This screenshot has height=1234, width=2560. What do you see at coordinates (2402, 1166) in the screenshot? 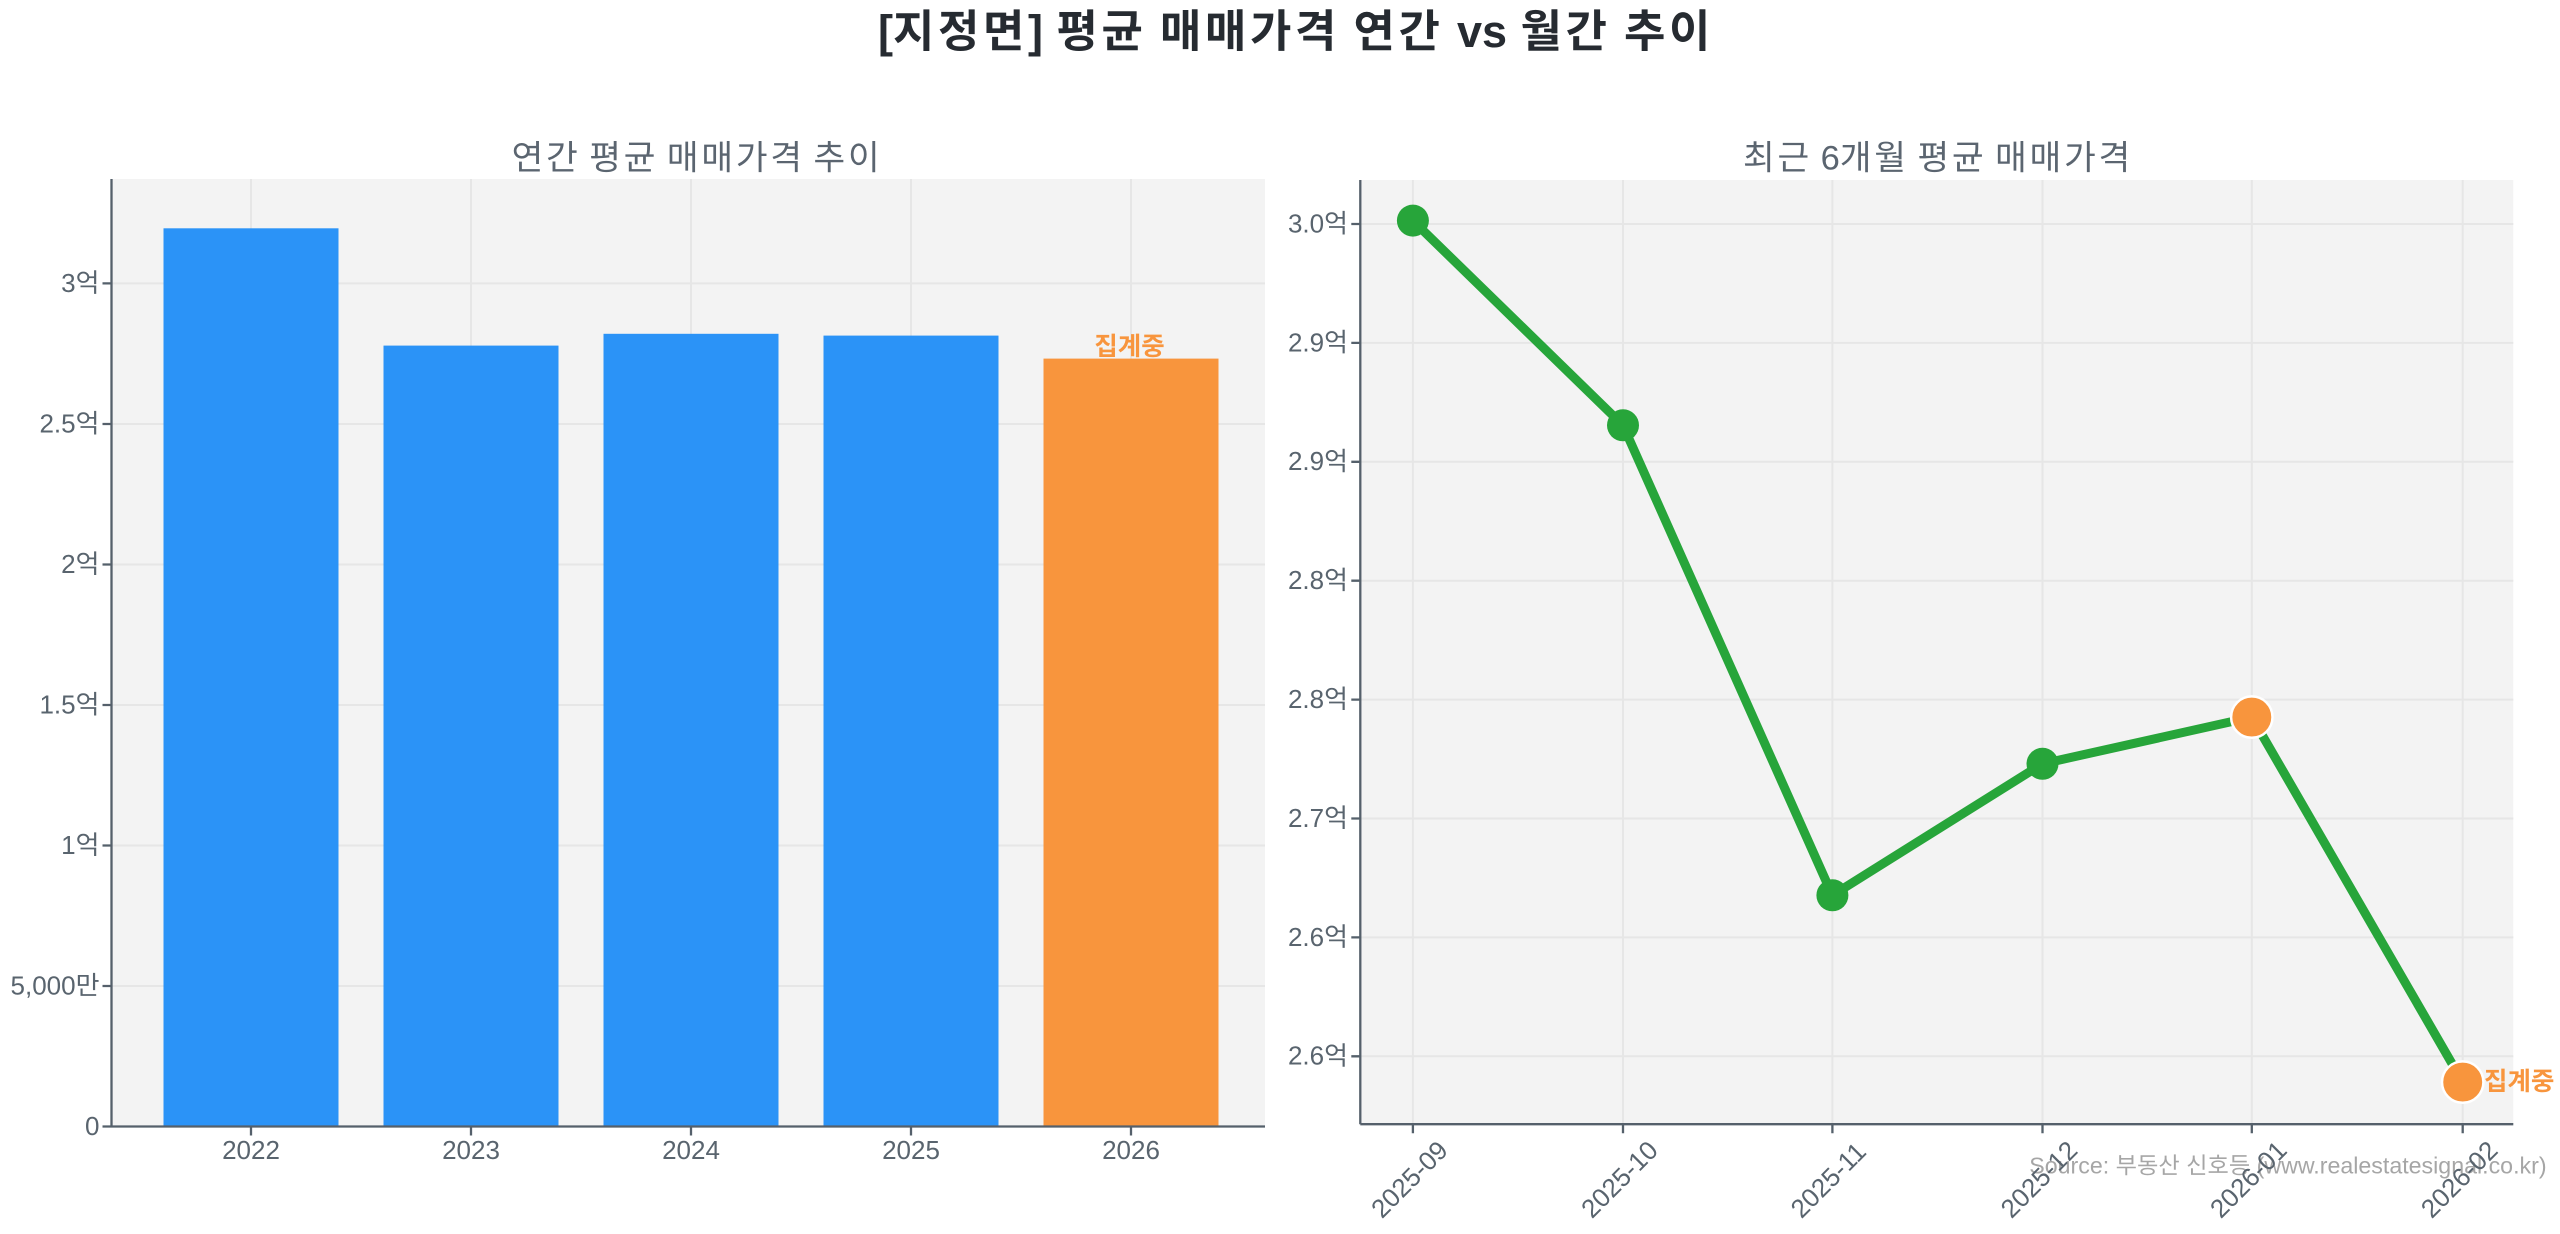
I see `svg-text: (www.realestatesignal.co.kr)` at bounding box center [2402, 1166].